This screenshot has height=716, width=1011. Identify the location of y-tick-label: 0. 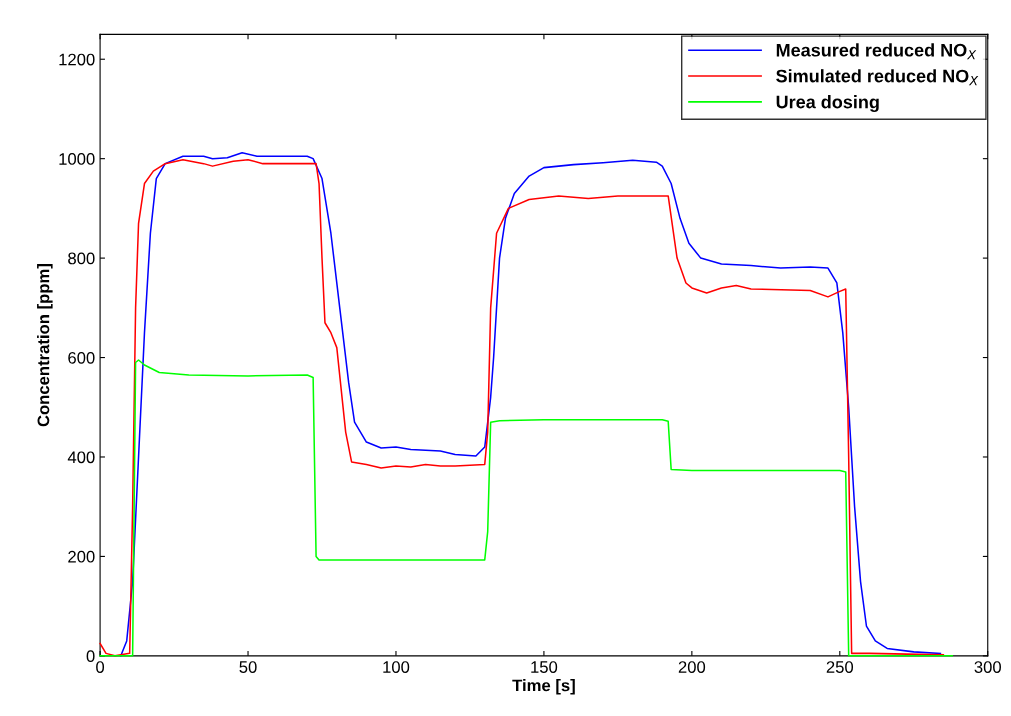
(90, 656).